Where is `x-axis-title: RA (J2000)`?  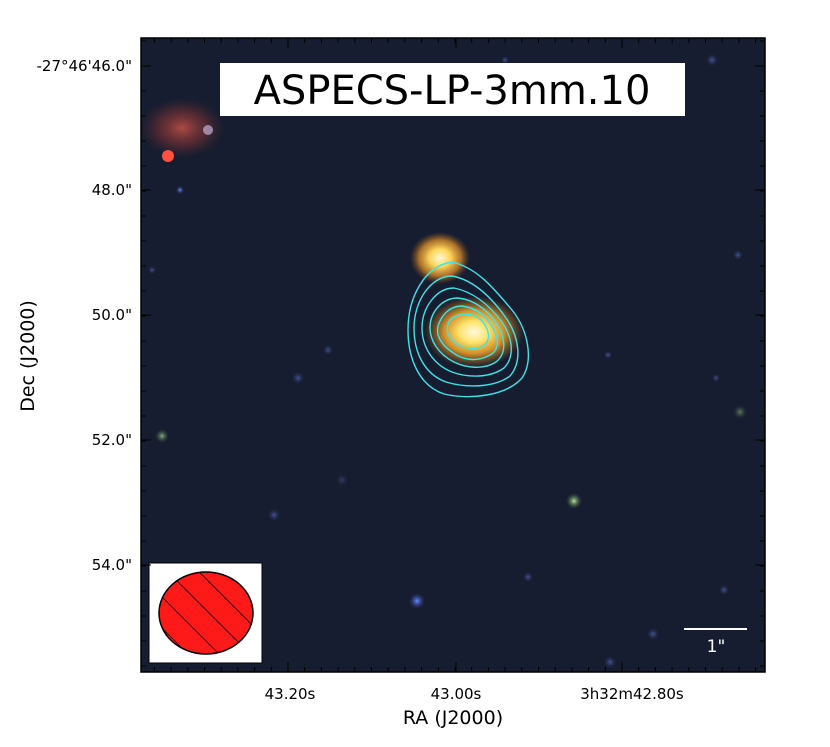 x-axis-title: RA (J2000) is located at coordinates (453, 718).